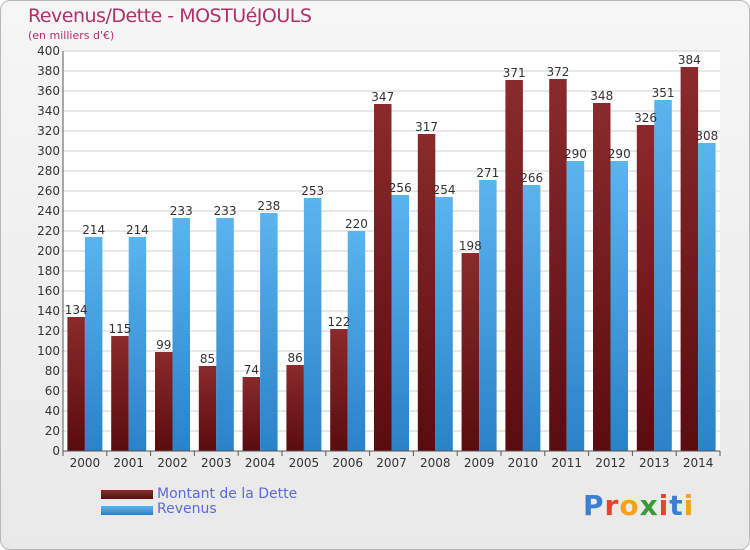 Image resolution: width=750 pixels, height=550 pixels. I want to click on y-tick-label: 140, so click(48, 311).